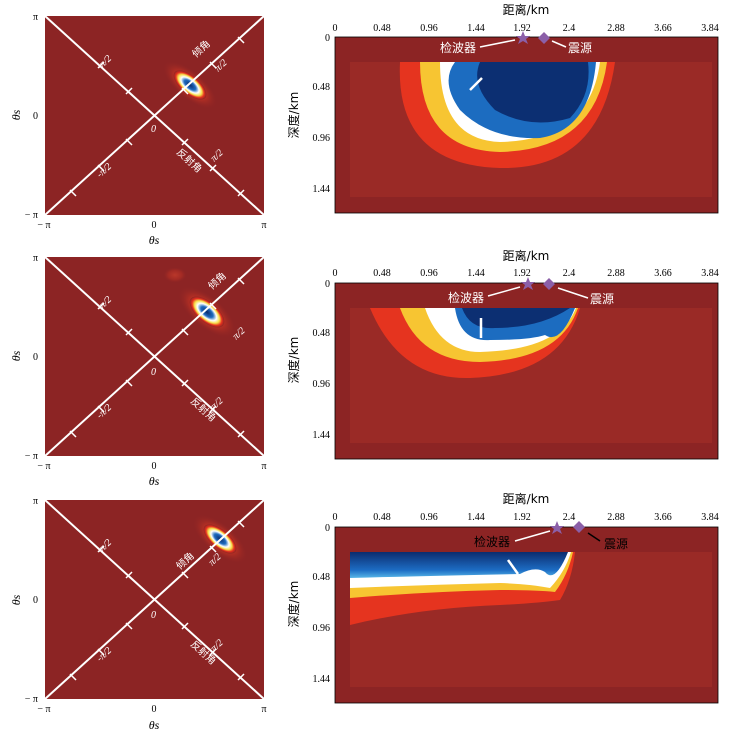 Image resolution: width=736 pixels, height=737 pixels. What do you see at coordinates (175, 275) in the screenshot?
I see `weak-energy` at bounding box center [175, 275].